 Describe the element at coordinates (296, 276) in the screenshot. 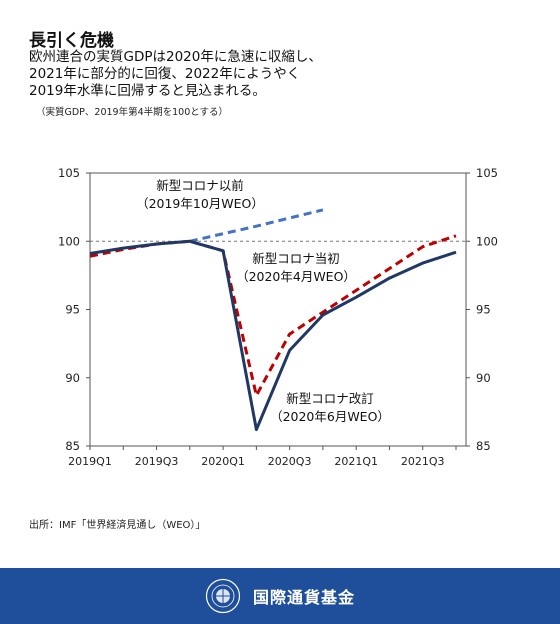

I see `series-annotation-2: （2020年4月WEO）` at that location.